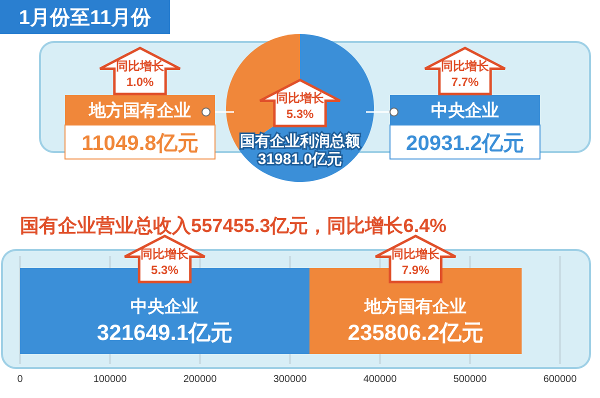 The image size is (600, 398). What do you see at coordinates (560, 379) in the screenshot?
I see `x-tick-label: 600000` at bounding box center [560, 379].